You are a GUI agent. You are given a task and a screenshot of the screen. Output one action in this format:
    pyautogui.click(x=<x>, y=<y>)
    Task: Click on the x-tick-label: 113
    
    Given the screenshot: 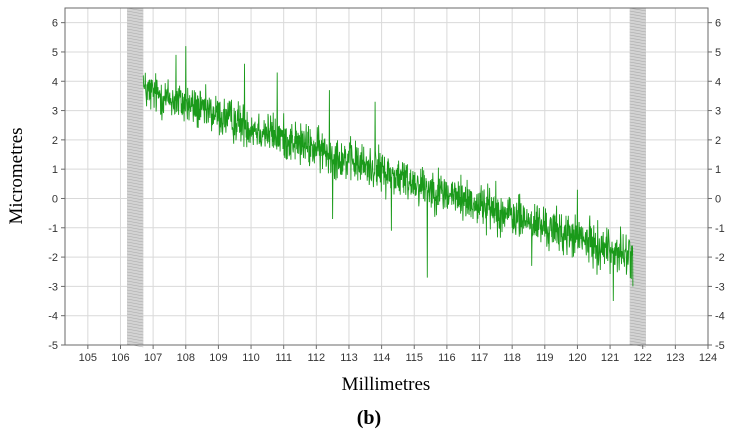 What is the action you would take?
    pyautogui.click(x=349, y=358)
    